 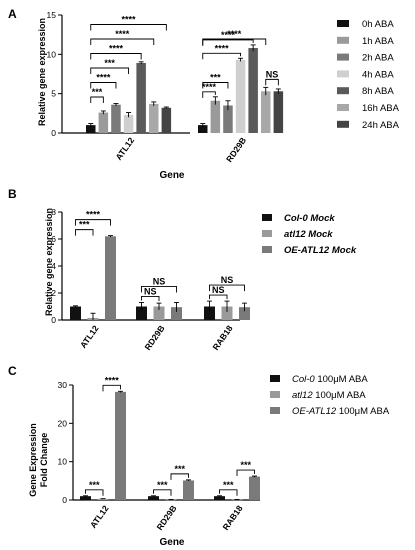 What do you see at coordinates (63, 462) in the screenshot?
I see `panel-c-y-tick-label: 10` at bounding box center [63, 462].